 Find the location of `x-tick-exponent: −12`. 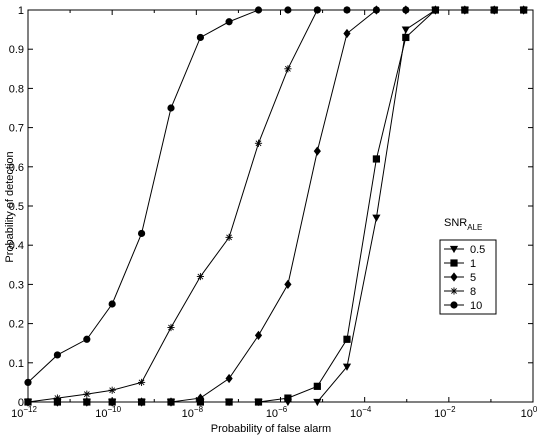

x-tick-exponent: −12 is located at coordinates (30, 409).